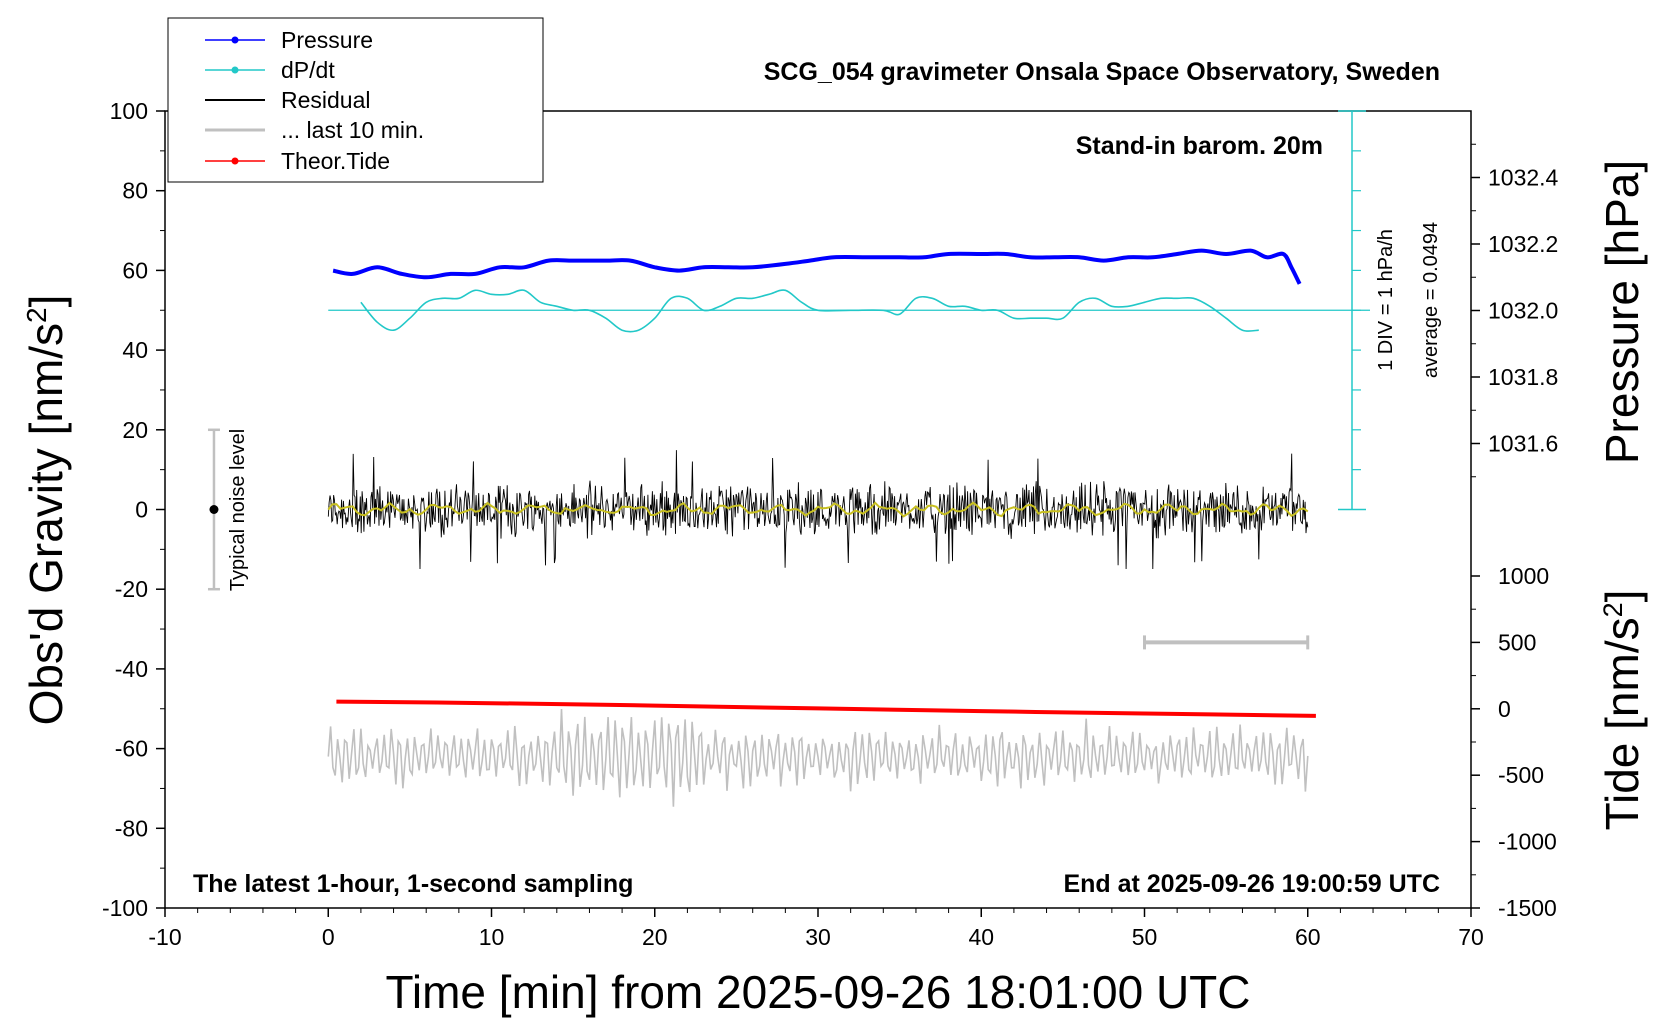 The width and height of the screenshot is (1660, 1020). I want to click on y-tide-title: Tide [nm/s2], so click(1622, 710).